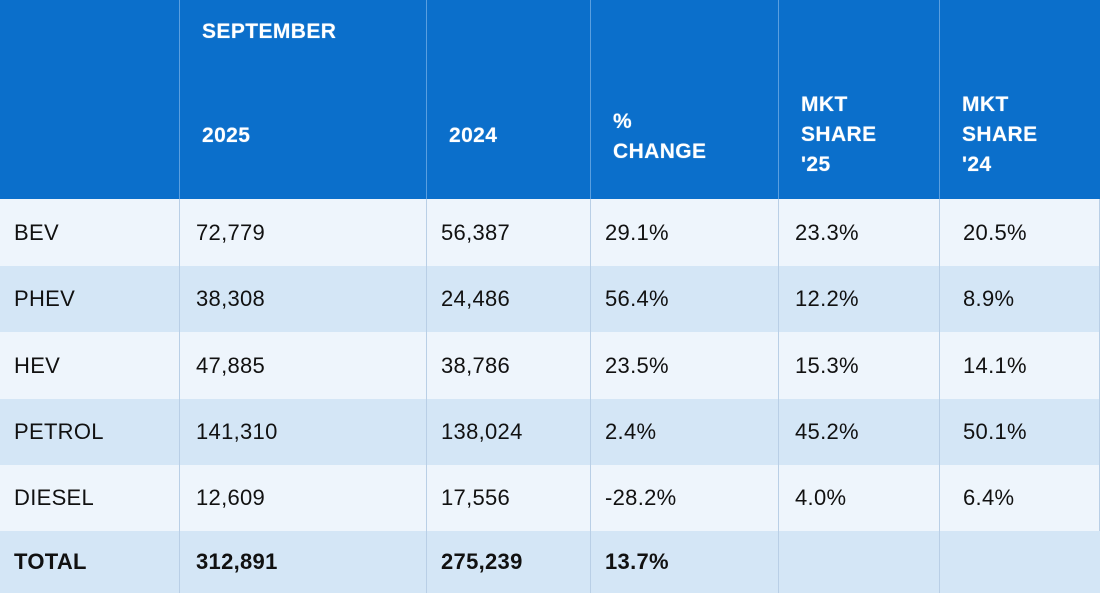 This screenshot has height=593, width=1100. Describe the element at coordinates (303, 498) in the screenshot. I see `cell-2025: 12,609` at that location.